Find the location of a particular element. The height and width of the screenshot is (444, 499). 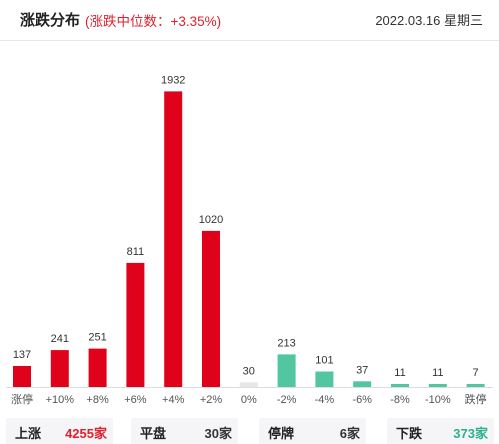

summary-down-label: 下跌 is located at coordinates (409, 433).